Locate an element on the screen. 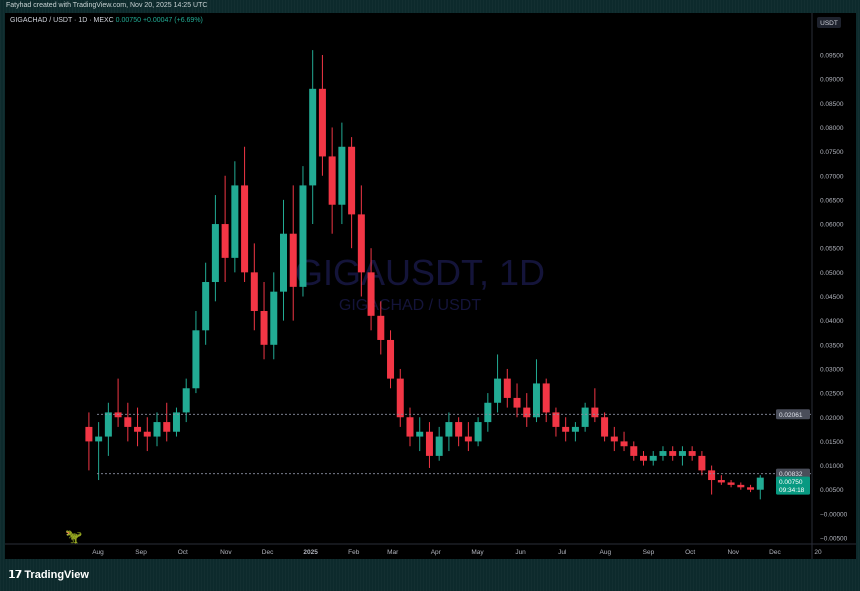 This screenshot has height=591, width=860. currency-label: USDT is located at coordinates (829, 23).